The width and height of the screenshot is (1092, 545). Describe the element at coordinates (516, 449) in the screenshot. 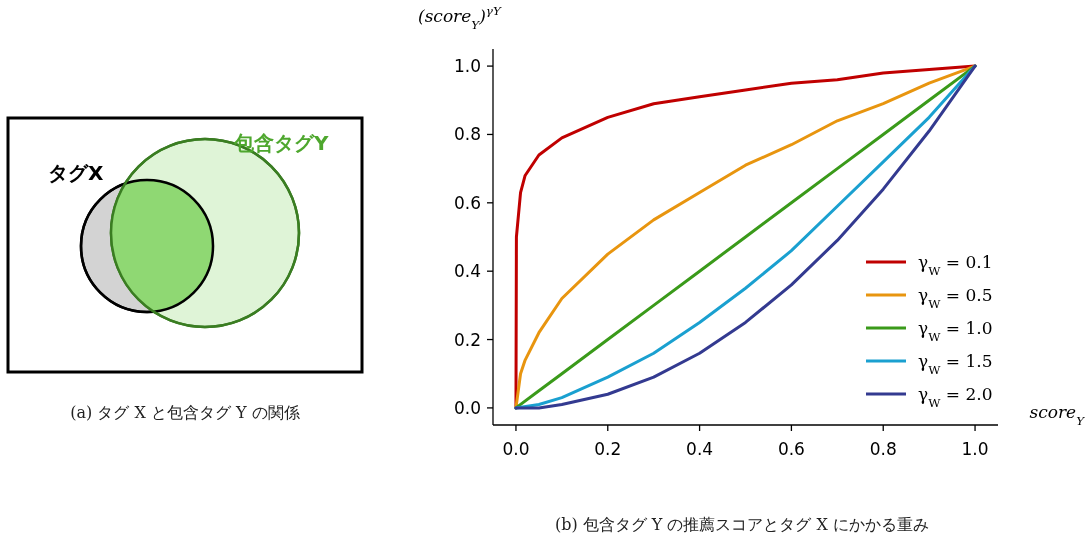

I see `x-tick-label: 0.0` at that location.